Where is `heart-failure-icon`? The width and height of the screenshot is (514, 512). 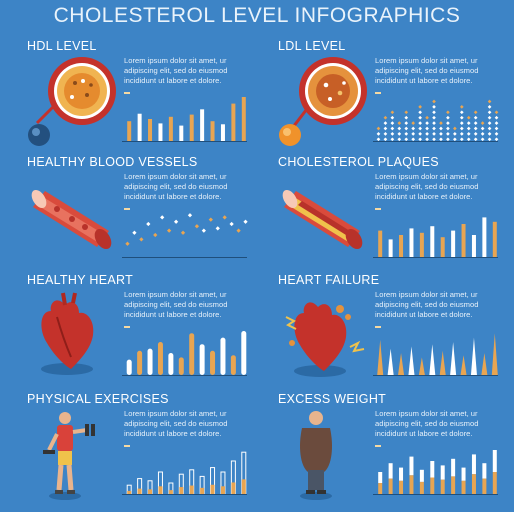 heart-failure-icon is located at coordinates (325, 339).